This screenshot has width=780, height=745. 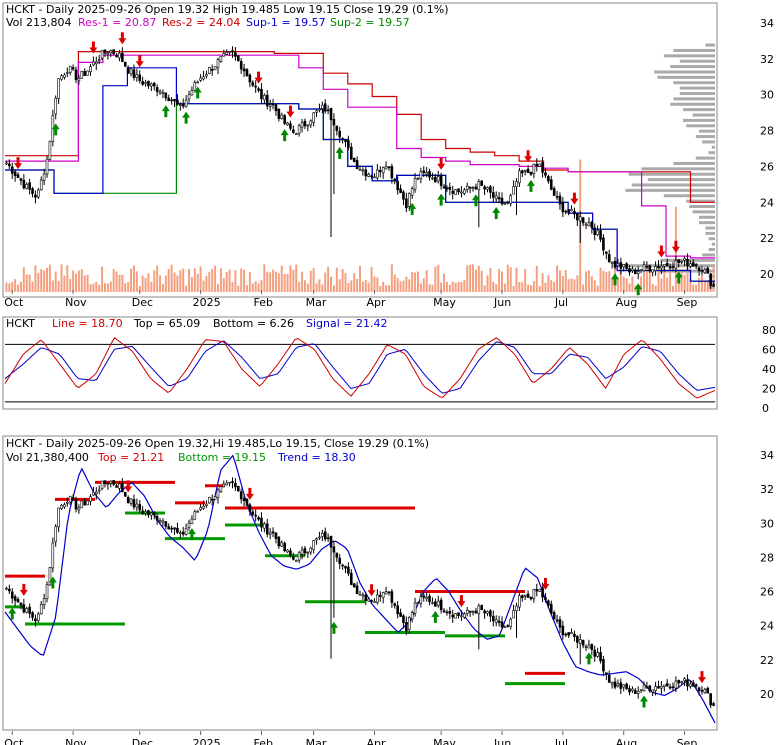 What do you see at coordinates (767, 238) in the screenshot?
I see `y-tick-label: 22` at bounding box center [767, 238].